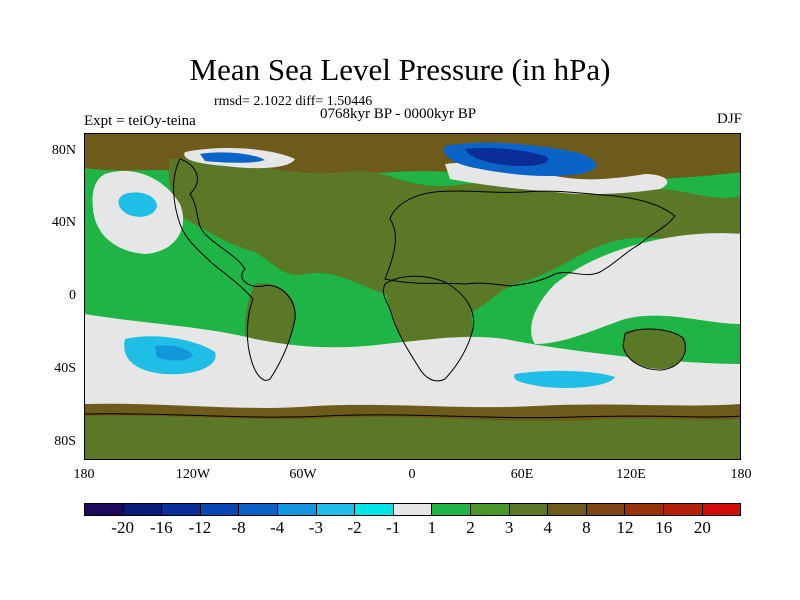  What do you see at coordinates (303, 474) in the screenshot?
I see `lon-label-60w: 60W` at bounding box center [303, 474].